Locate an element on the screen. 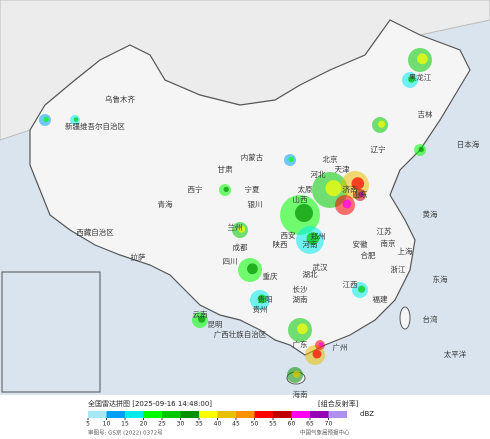  tick-label: 35 is located at coordinates (199, 424).